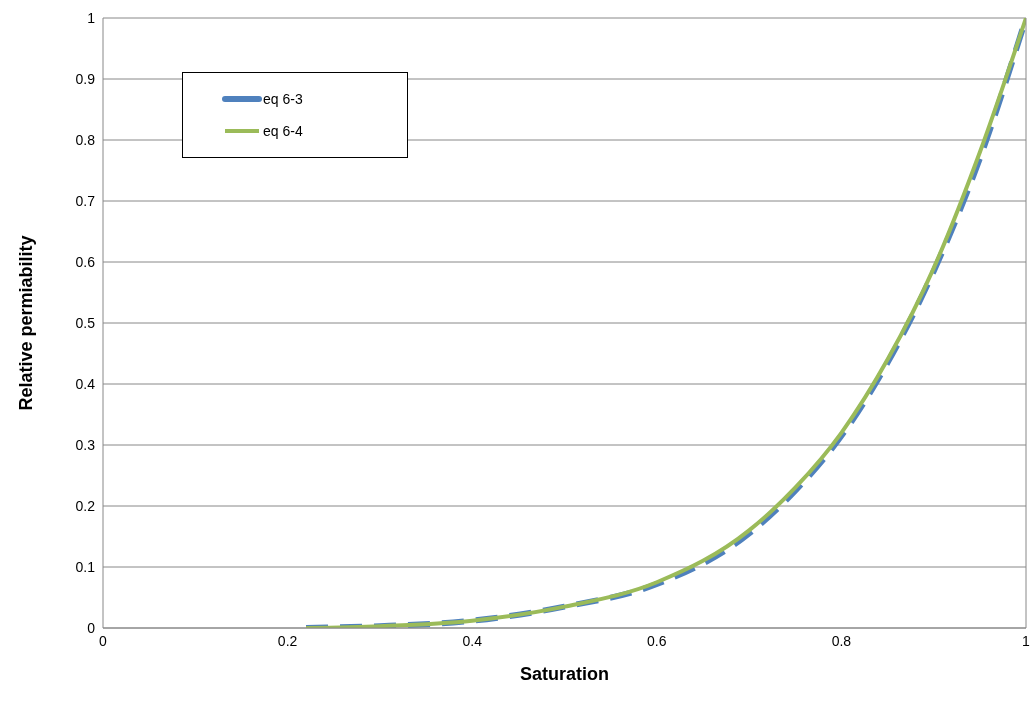 This screenshot has width=1031, height=706. Describe the element at coordinates (841, 640) in the screenshot. I see `x-tick-label: 0.8` at that location.